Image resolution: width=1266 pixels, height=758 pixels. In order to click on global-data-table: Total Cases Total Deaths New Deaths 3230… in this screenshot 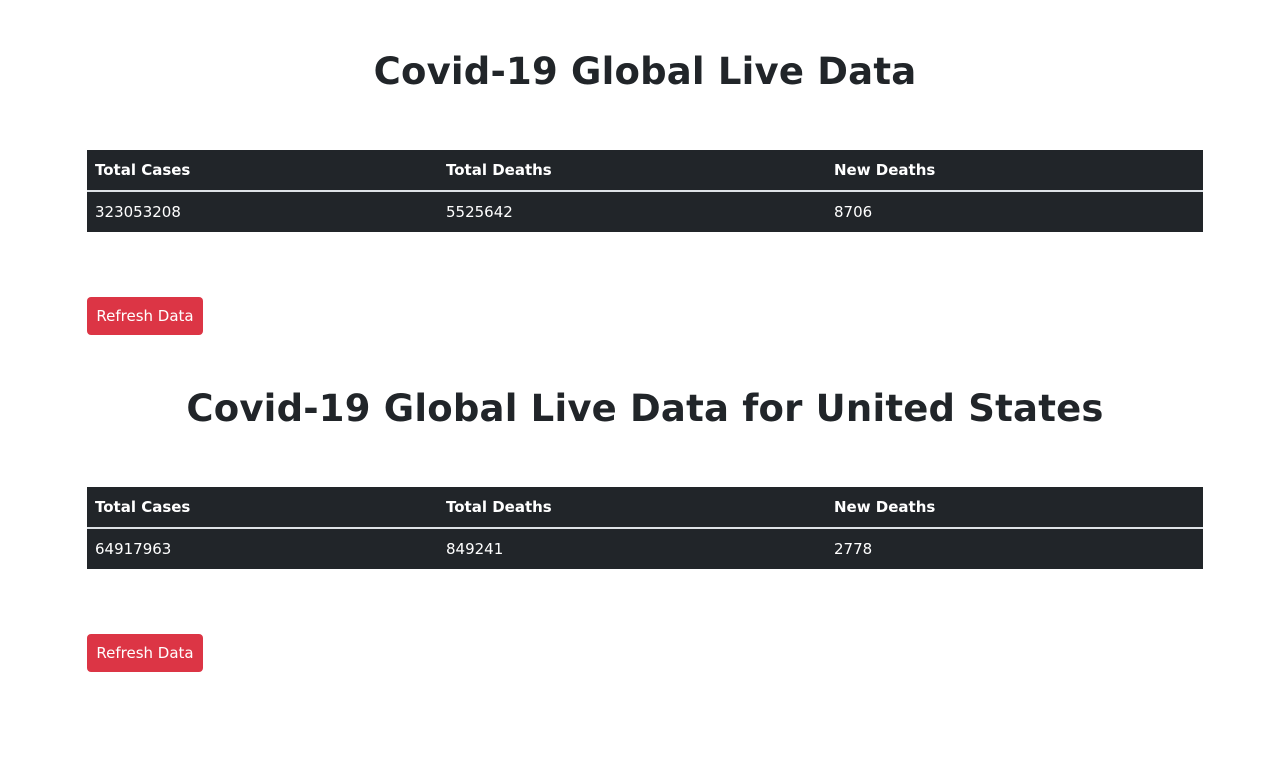, I will do `click(645, 191)`.